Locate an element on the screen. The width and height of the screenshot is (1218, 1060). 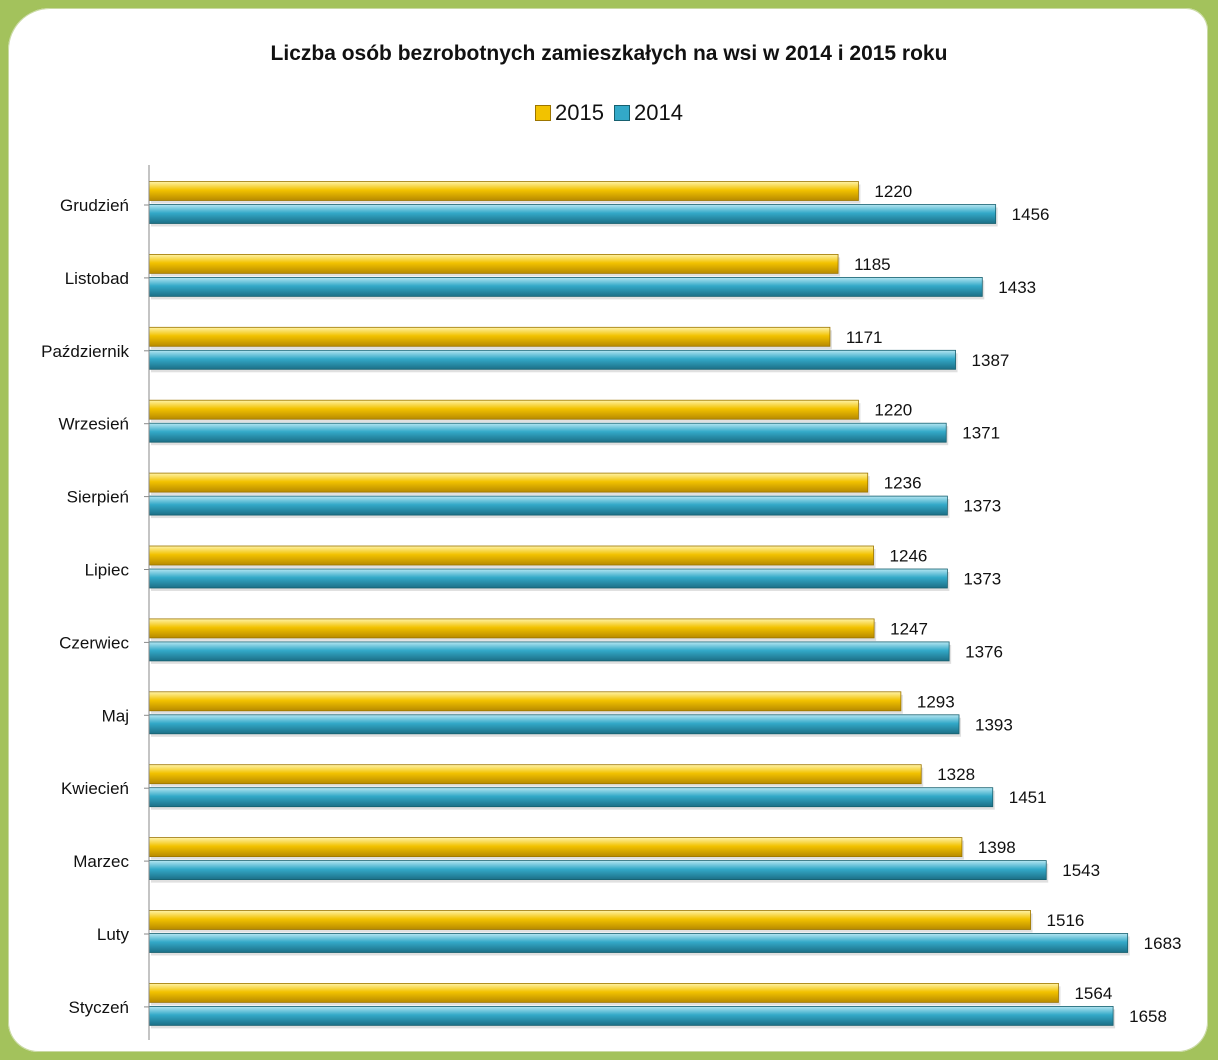
category-label: Styczeń is located at coordinates (99, 1007).